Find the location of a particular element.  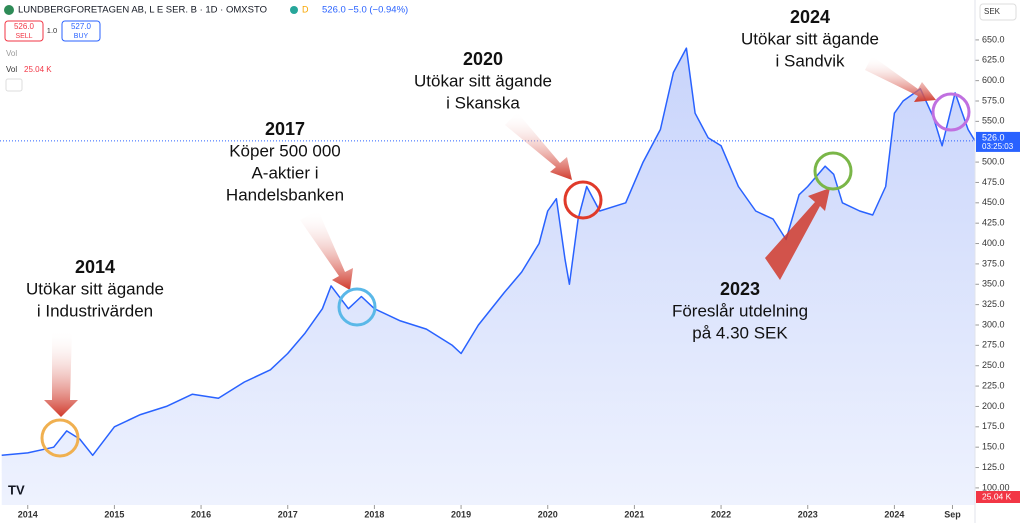

x-tick-label: 2023 is located at coordinates (808, 514).